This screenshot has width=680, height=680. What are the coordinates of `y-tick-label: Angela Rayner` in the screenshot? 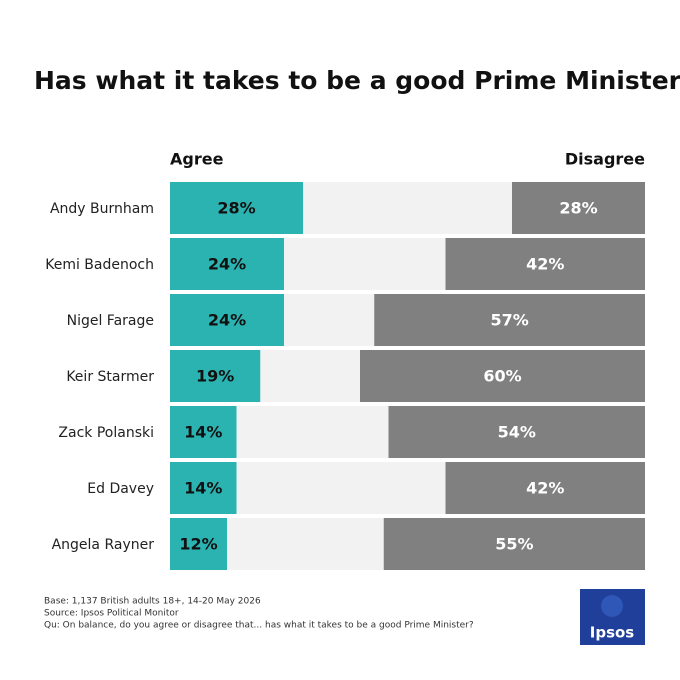 It's located at (103, 545).